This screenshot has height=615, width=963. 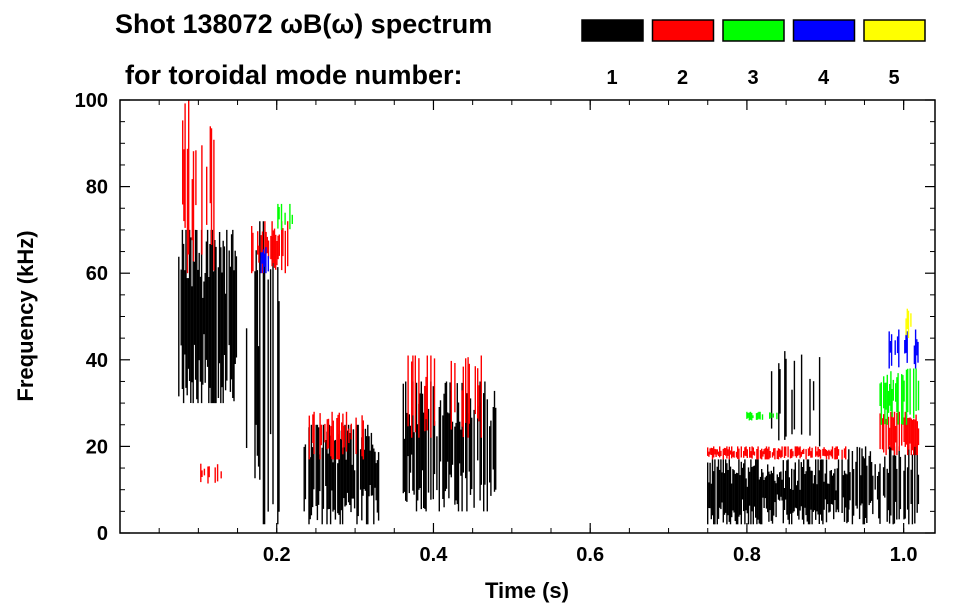 I want to click on legend-label-mode-5: 5, so click(x=893, y=78).